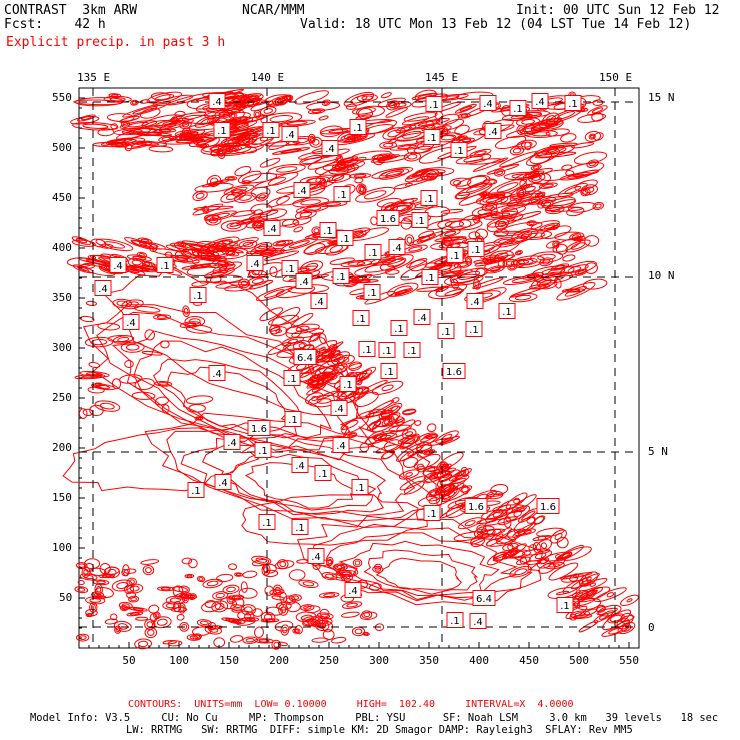  What do you see at coordinates (579, 660) in the screenshot?
I see `x-tick-label: 500` at bounding box center [579, 660].